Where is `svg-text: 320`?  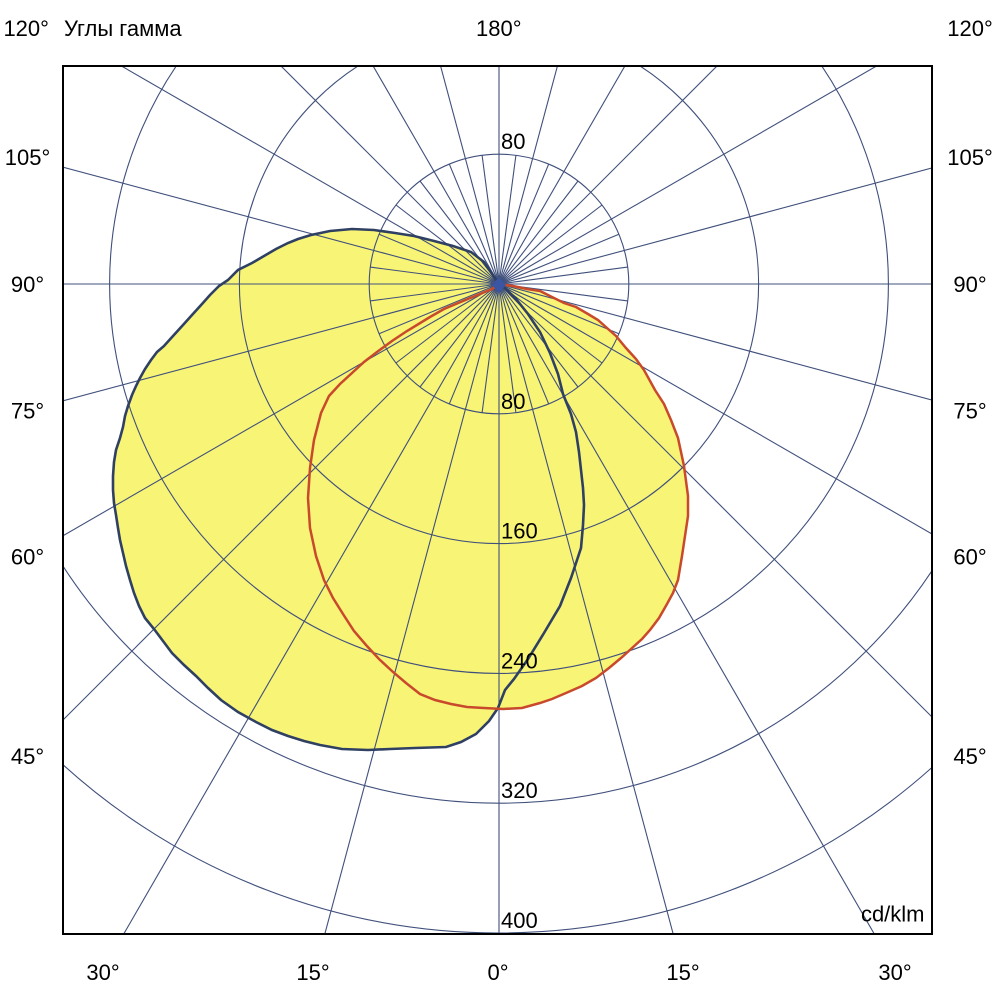 svg-text: 320 is located at coordinates (519, 790).